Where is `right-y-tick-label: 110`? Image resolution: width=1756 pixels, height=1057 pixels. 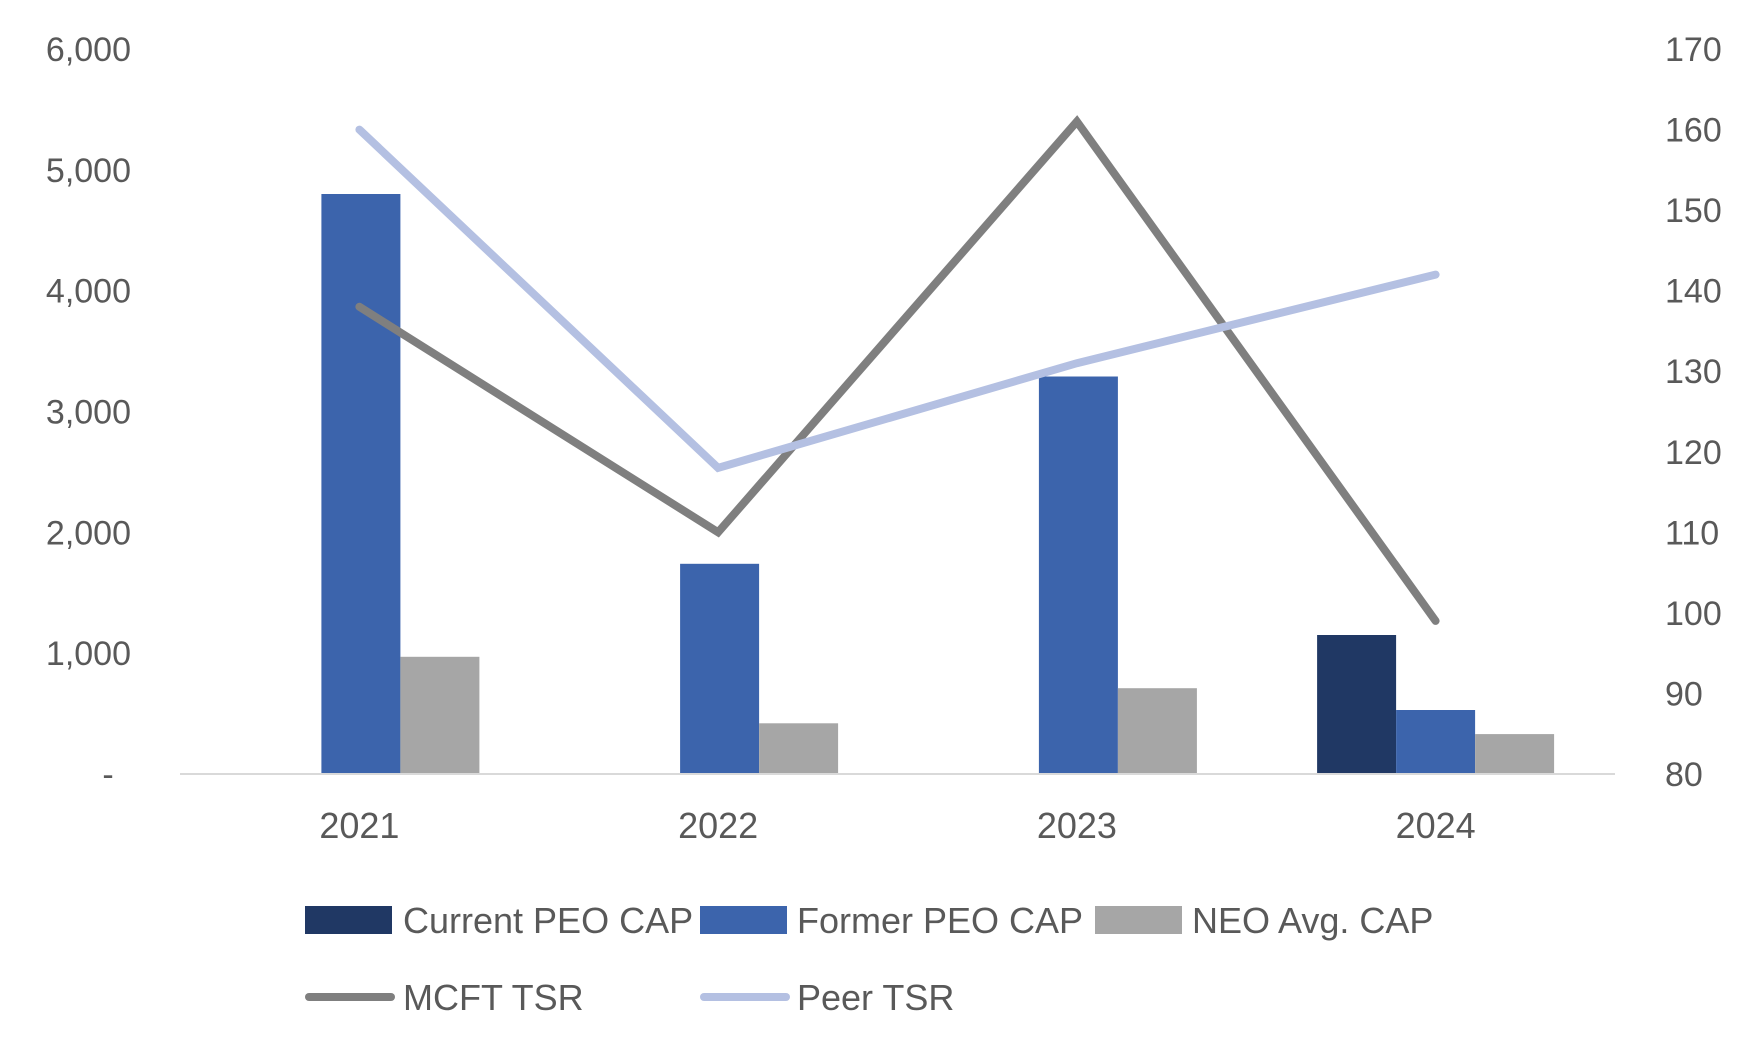
right-y-tick-label: 110 is located at coordinates (1692, 533).